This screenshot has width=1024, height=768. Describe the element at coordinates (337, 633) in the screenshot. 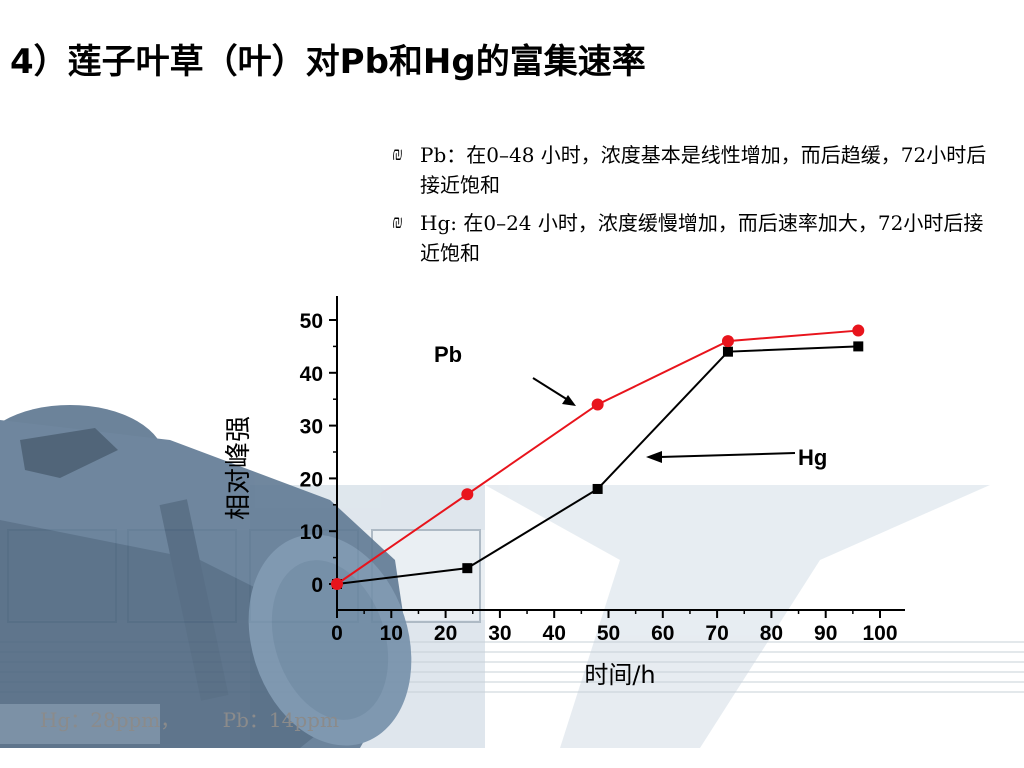

I see `x-tick-label: 0` at that location.